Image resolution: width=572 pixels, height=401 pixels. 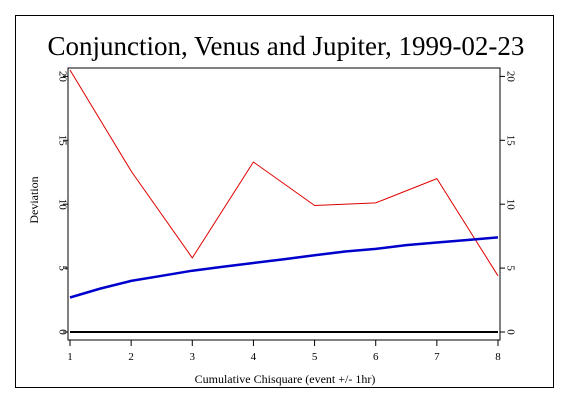 What do you see at coordinates (62, 268) in the screenshot?
I see `y-tick-label: 5` at bounding box center [62, 268].